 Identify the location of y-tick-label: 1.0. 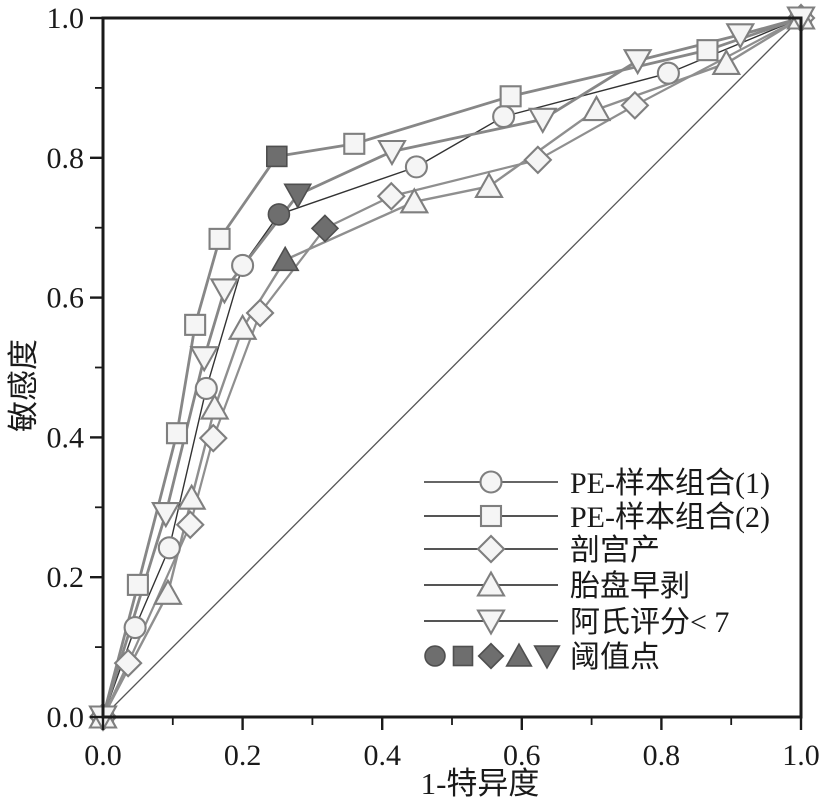
(66, 18).